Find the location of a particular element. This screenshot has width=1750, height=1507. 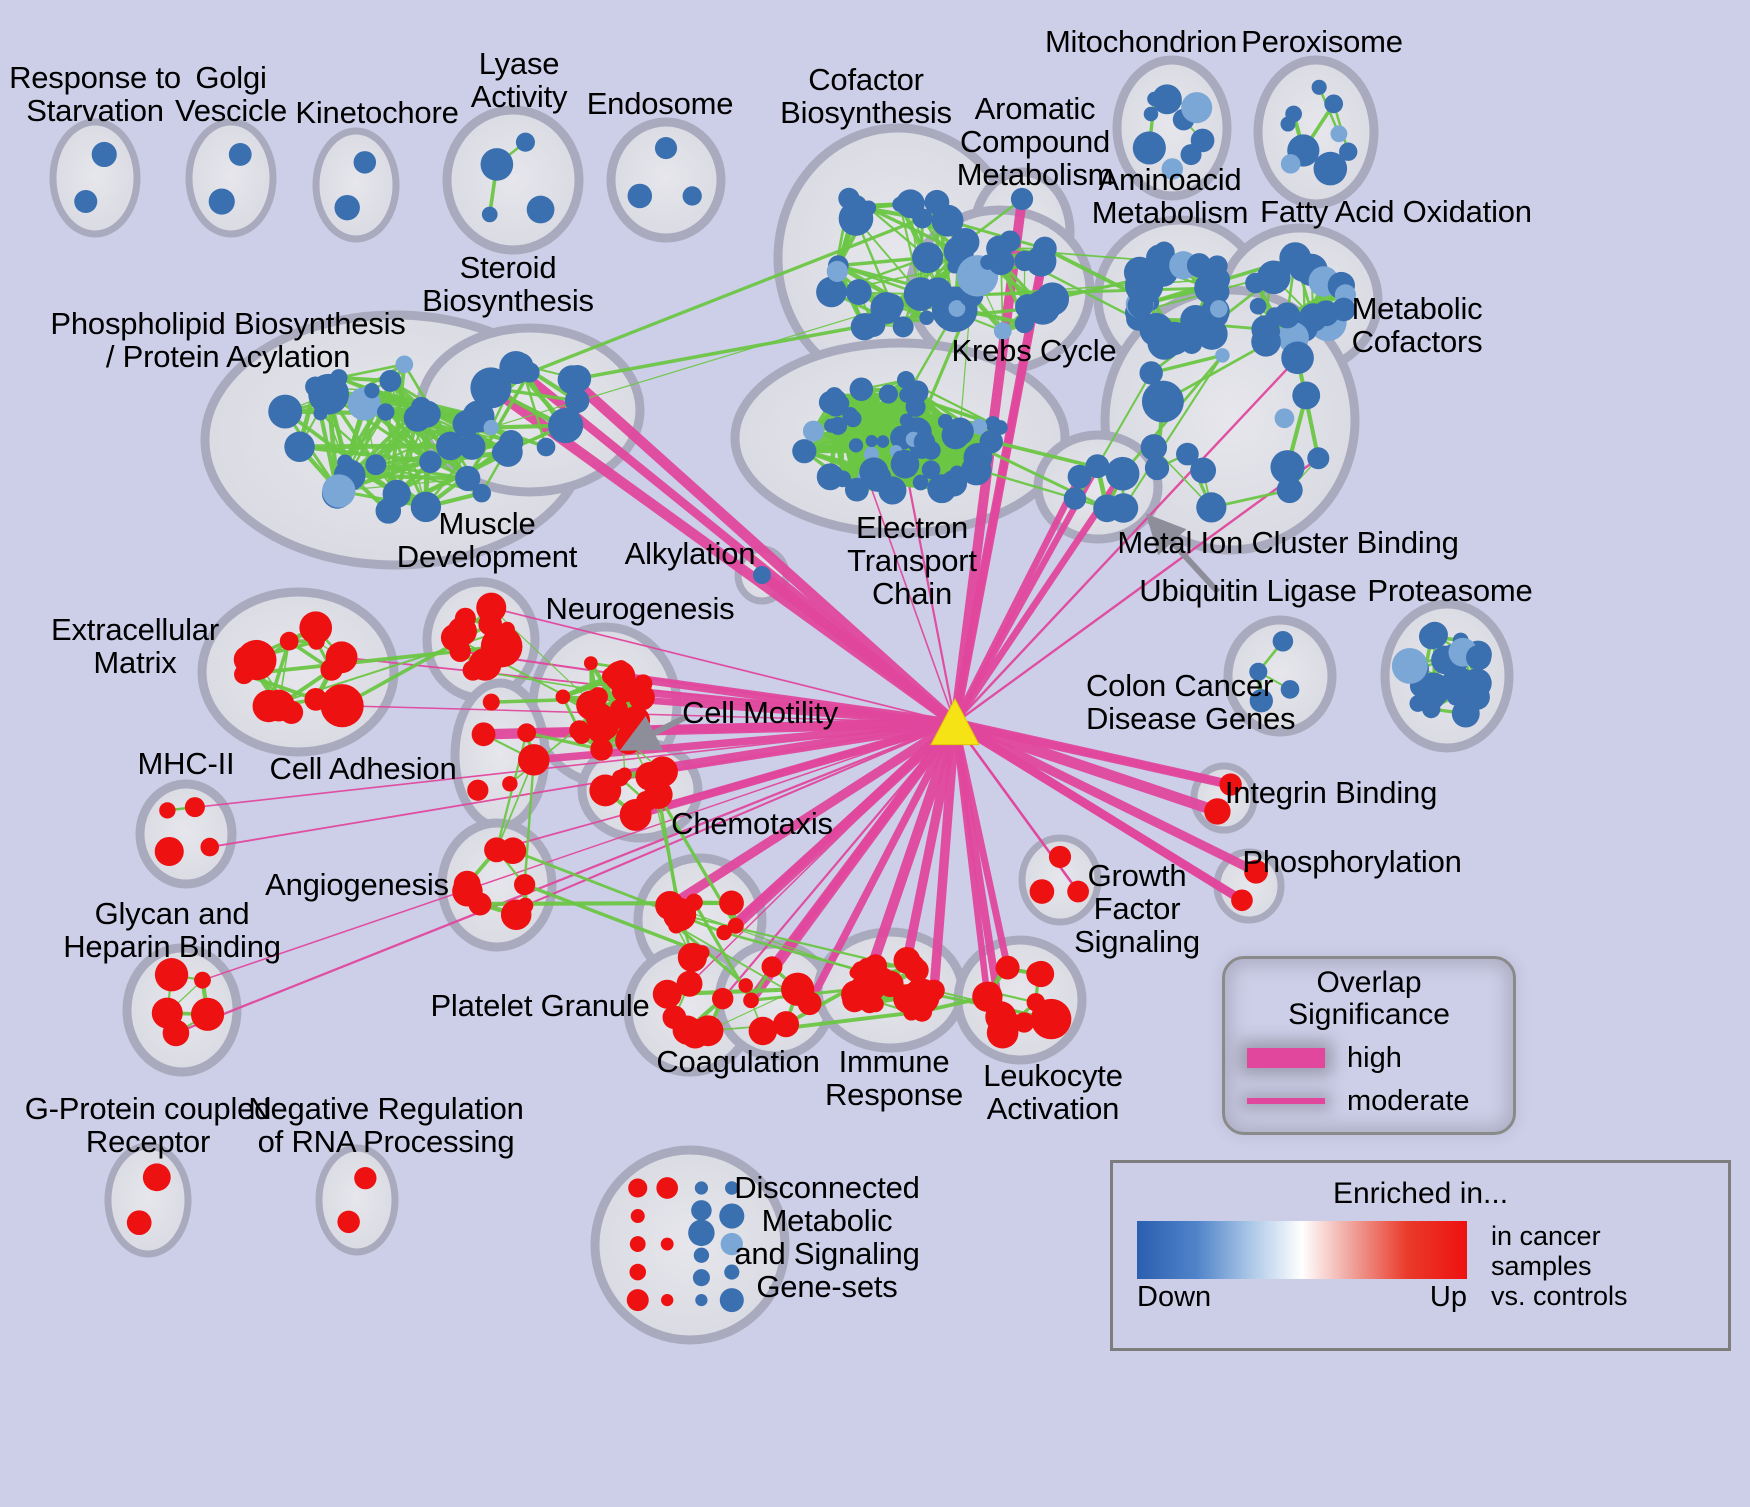

cluster-halo-kinetochore is located at coordinates (356, 185).